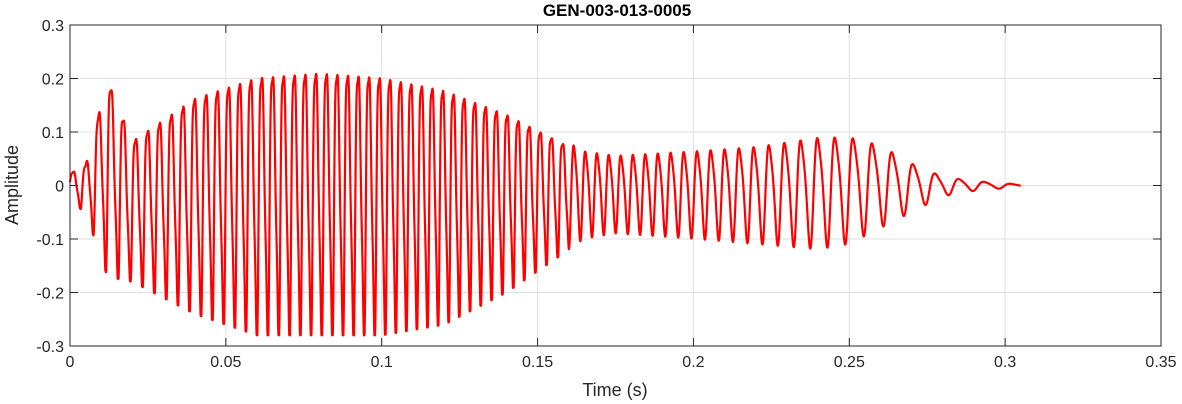  I want to click on x-tick-label: 0.3, so click(1005, 362).